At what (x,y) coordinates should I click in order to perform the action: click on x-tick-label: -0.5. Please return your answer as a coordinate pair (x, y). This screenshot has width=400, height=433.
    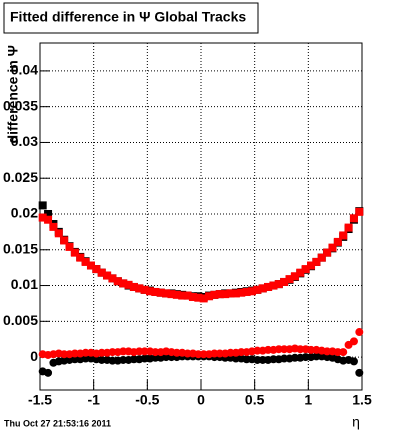
    Looking at the image, I should click on (147, 400).